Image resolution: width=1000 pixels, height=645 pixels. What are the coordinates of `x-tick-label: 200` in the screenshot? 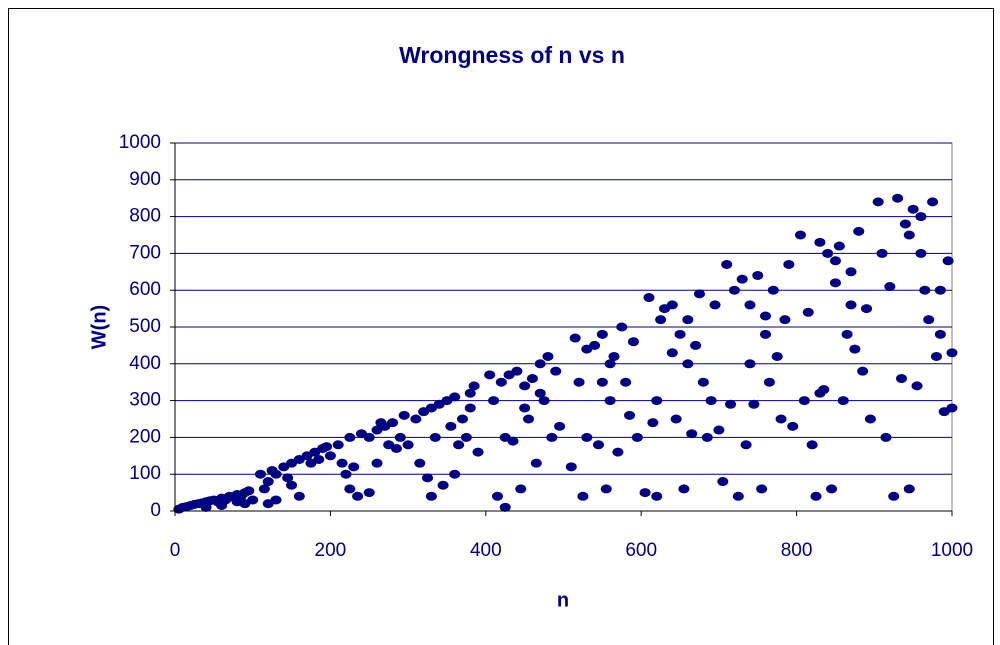 It's located at (331, 550).